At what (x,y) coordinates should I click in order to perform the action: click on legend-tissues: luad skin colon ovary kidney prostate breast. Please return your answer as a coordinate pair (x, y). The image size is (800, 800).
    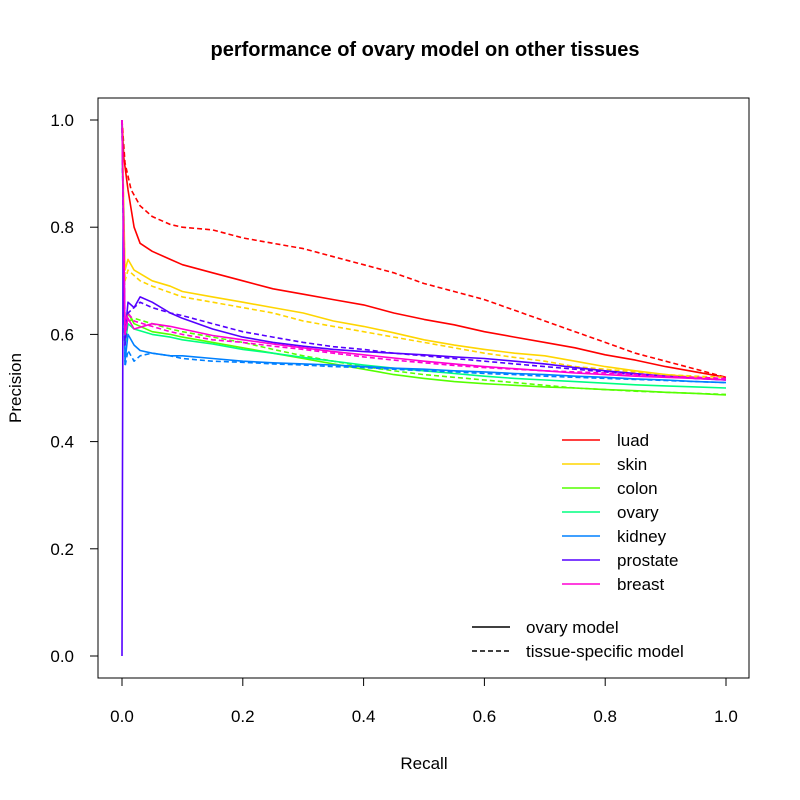
    Looking at the image, I should click on (620, 512).